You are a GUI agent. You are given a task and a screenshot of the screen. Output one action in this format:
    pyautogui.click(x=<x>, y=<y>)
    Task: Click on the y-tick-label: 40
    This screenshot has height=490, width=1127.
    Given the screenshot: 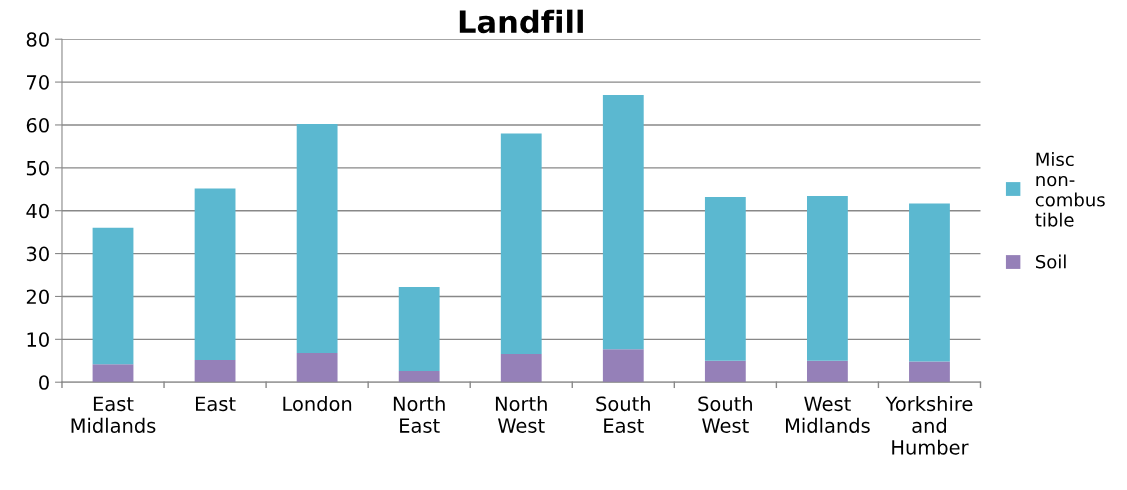 What is the action you would take?
    pyautogui.click(x=37, y=211)
    